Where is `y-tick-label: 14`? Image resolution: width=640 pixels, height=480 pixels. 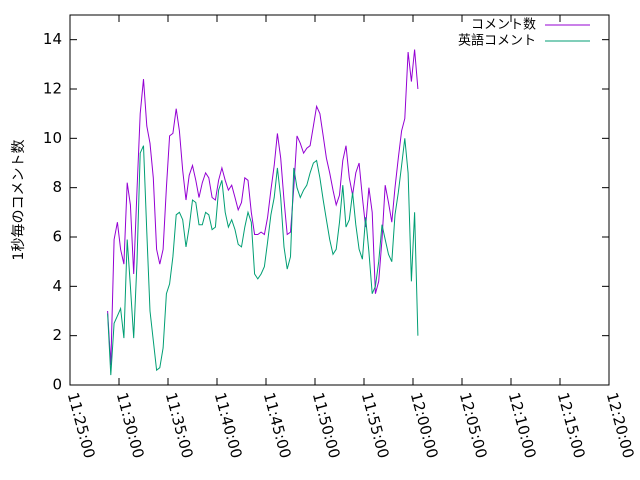 y-tick-label: 14 is located at coordinates (52, 39).